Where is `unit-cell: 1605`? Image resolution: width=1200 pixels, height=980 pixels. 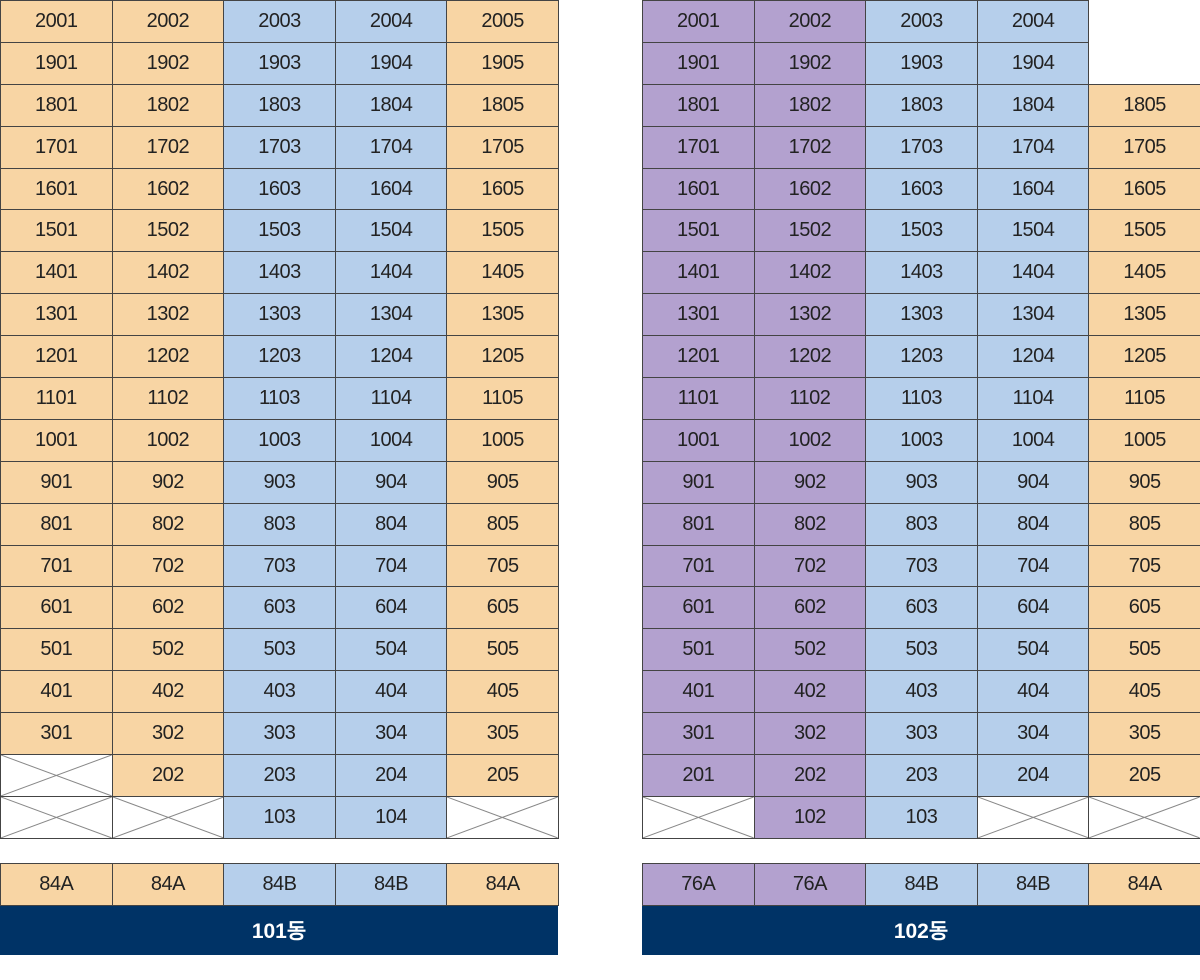
unit-cell: 1605 is located at coordinates (1144, 189).